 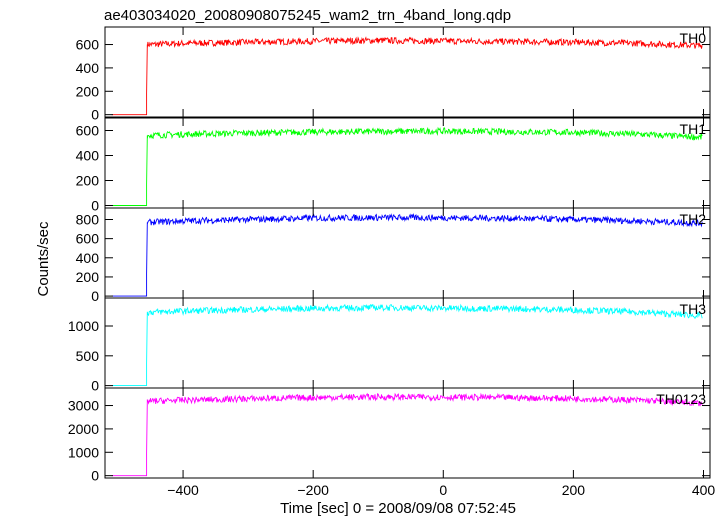 What do you see at coordinates (693, 219) in the screenshot?
I see `panel-label: TH2` at bounding box center [693, 219].